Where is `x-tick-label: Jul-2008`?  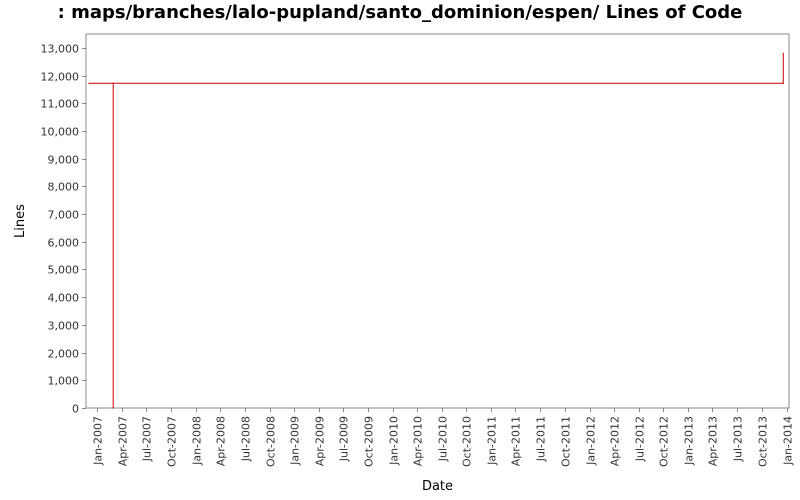
x-tick-label: Jul-2008 is located at coordinates (246, 439).